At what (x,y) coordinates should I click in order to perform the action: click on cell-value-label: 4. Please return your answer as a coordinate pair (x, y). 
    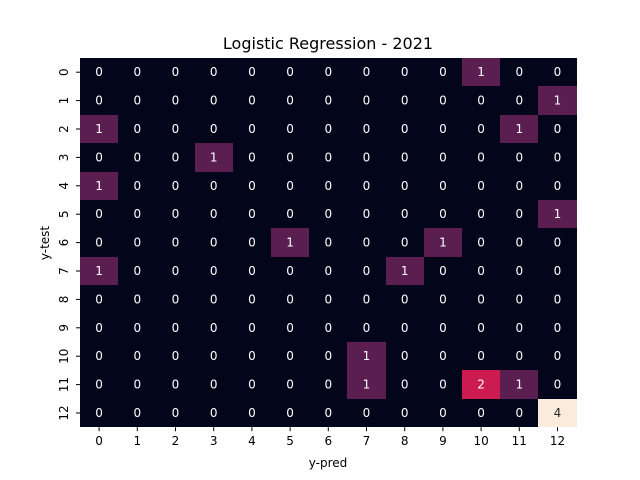
    Looking at the image, I should click on (558, 413).